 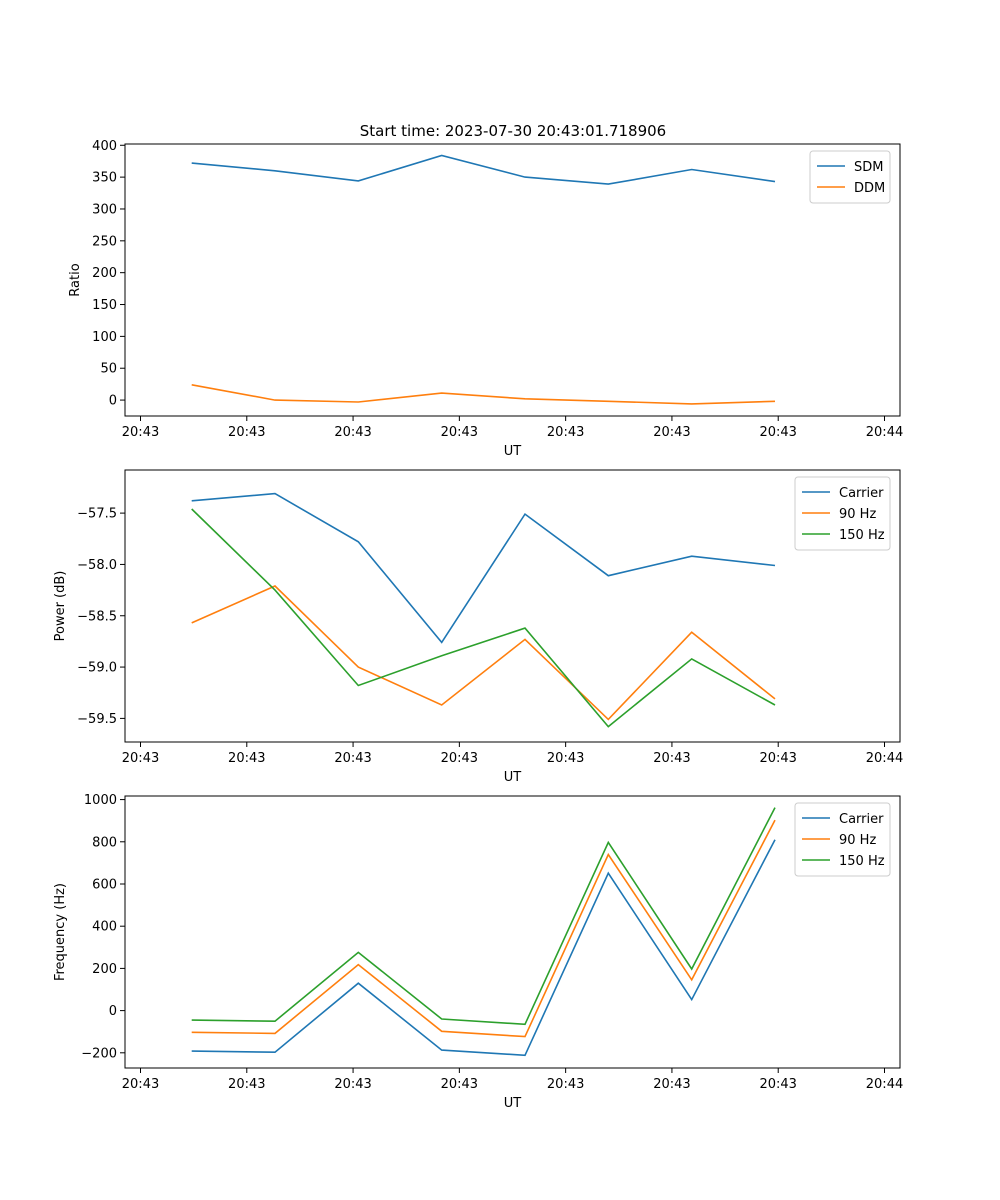 I want to click on y-axis-label: Ratio, so click(x=75, y=279).